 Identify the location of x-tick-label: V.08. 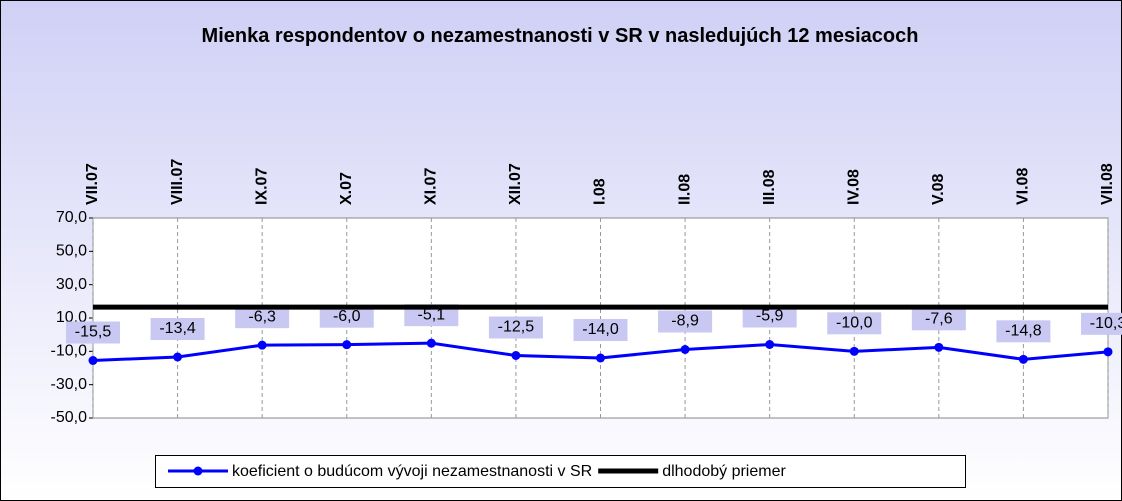
(938, 189).